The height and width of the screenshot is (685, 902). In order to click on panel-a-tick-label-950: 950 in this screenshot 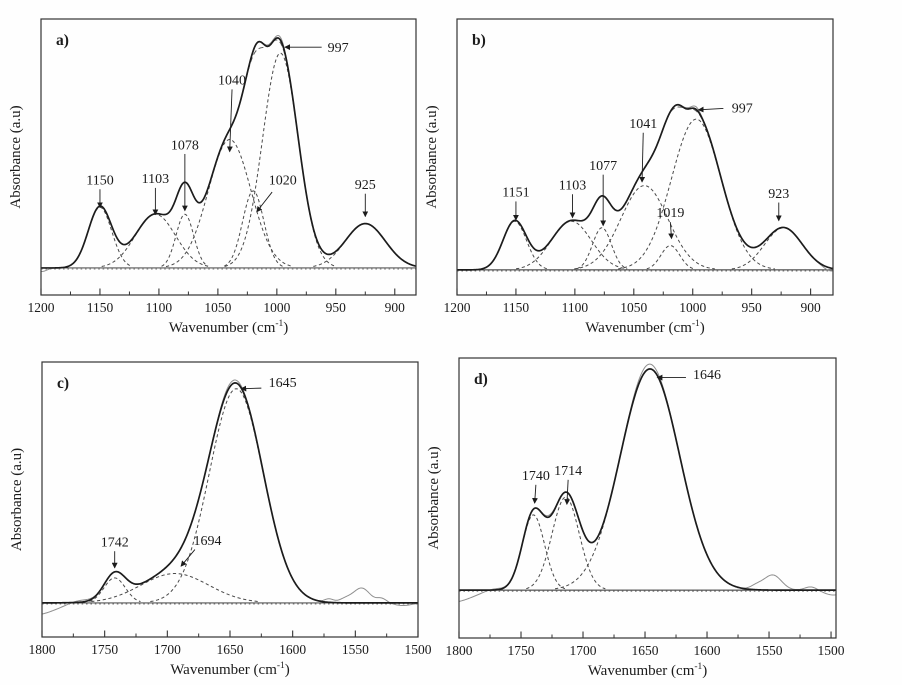, I will do `click(336, 307)`.